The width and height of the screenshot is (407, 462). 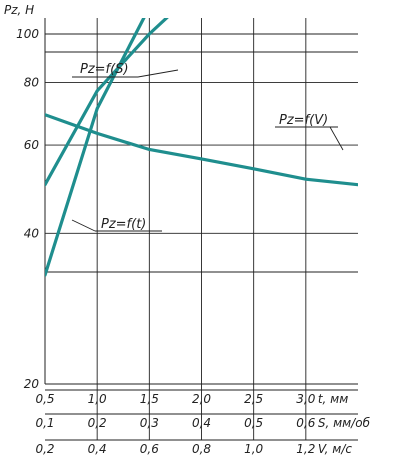 I want to click on series-label: Pz=f(t), so click(x=123, y=224).